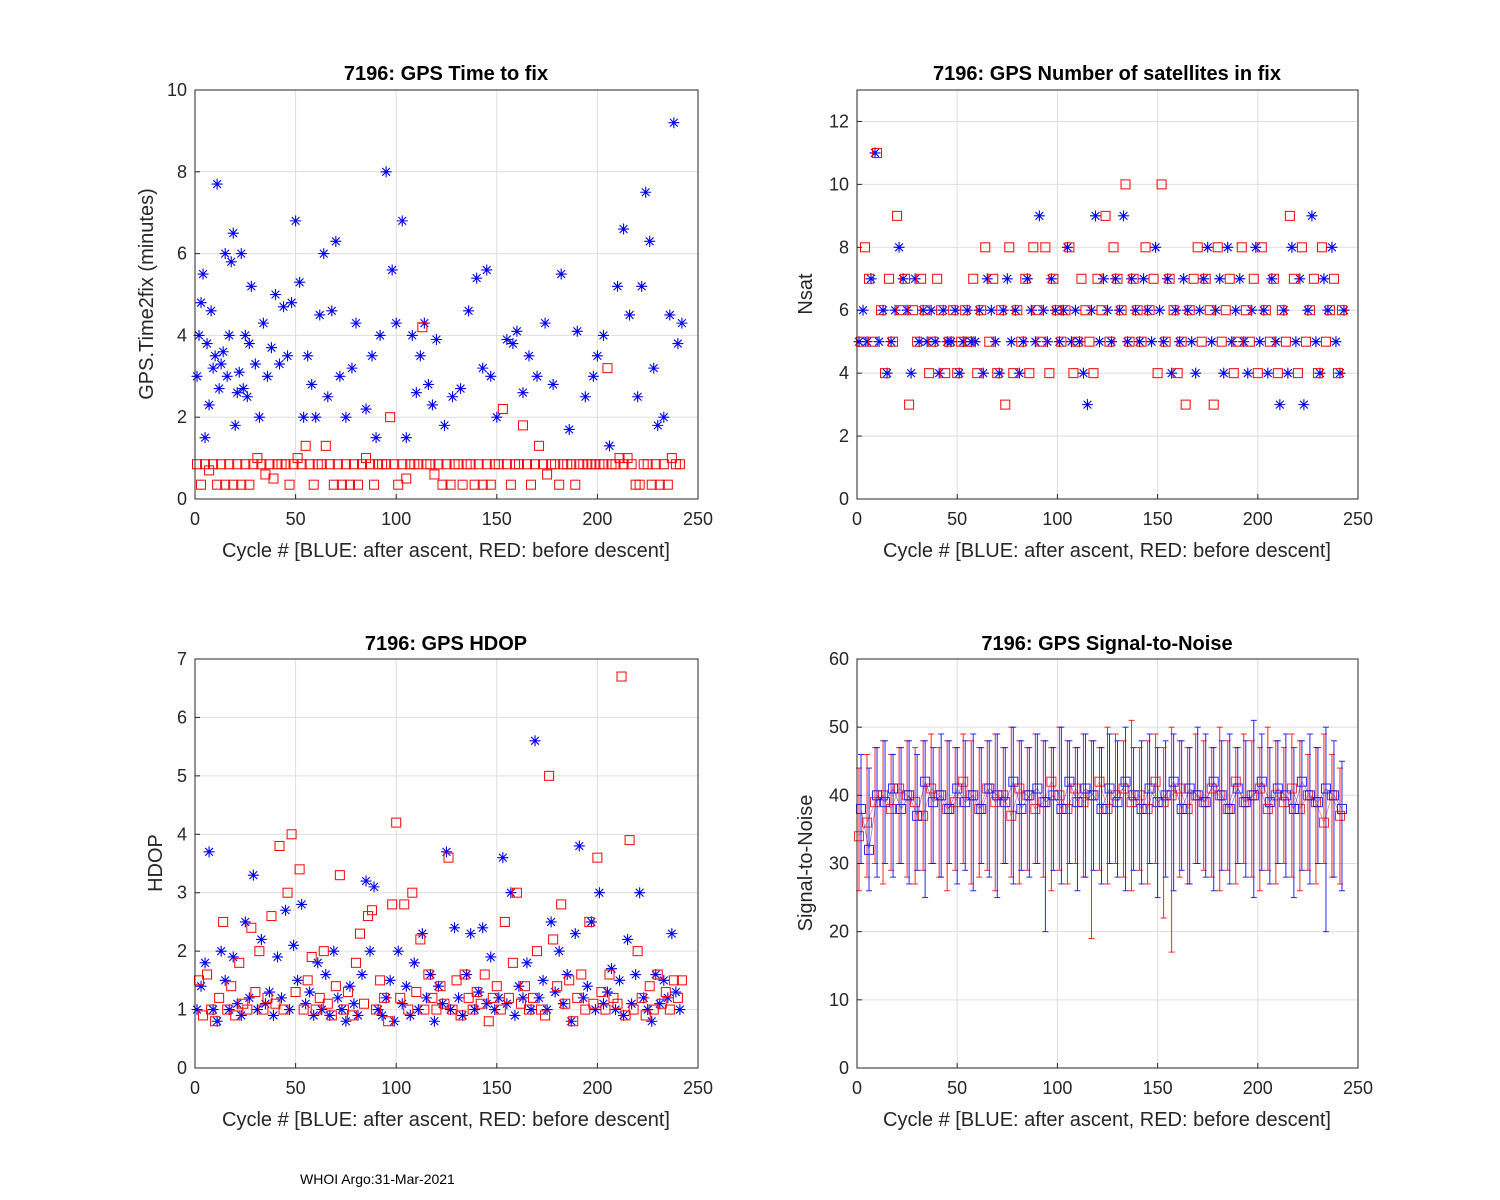  I want to click on y-axis-label: HDOP, so click(156, 863).